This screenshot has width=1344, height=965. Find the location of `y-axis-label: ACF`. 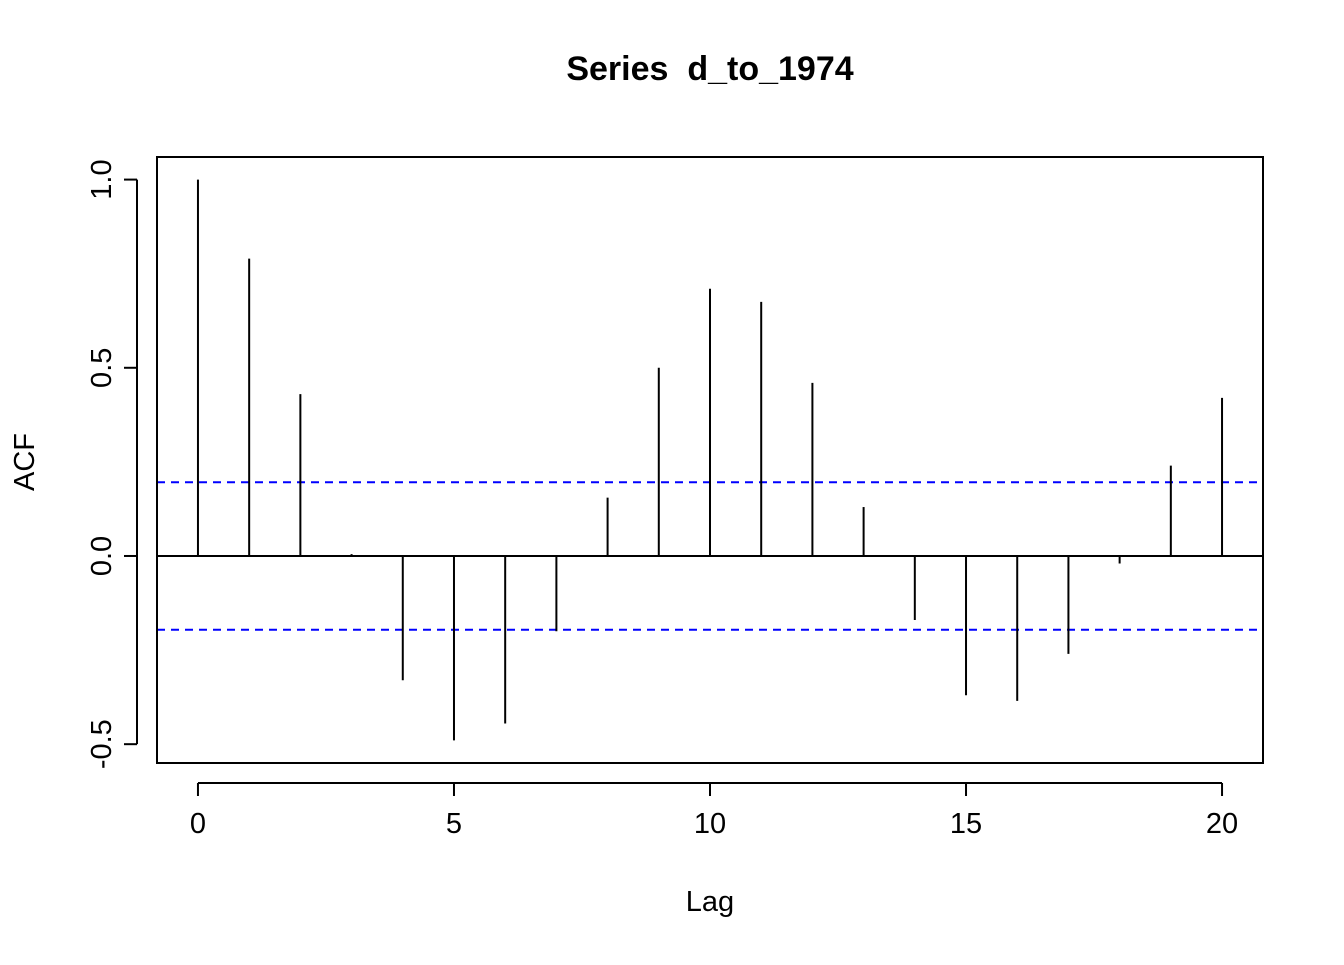

y-axis-label: ACF is located at coordinates (25, 462).